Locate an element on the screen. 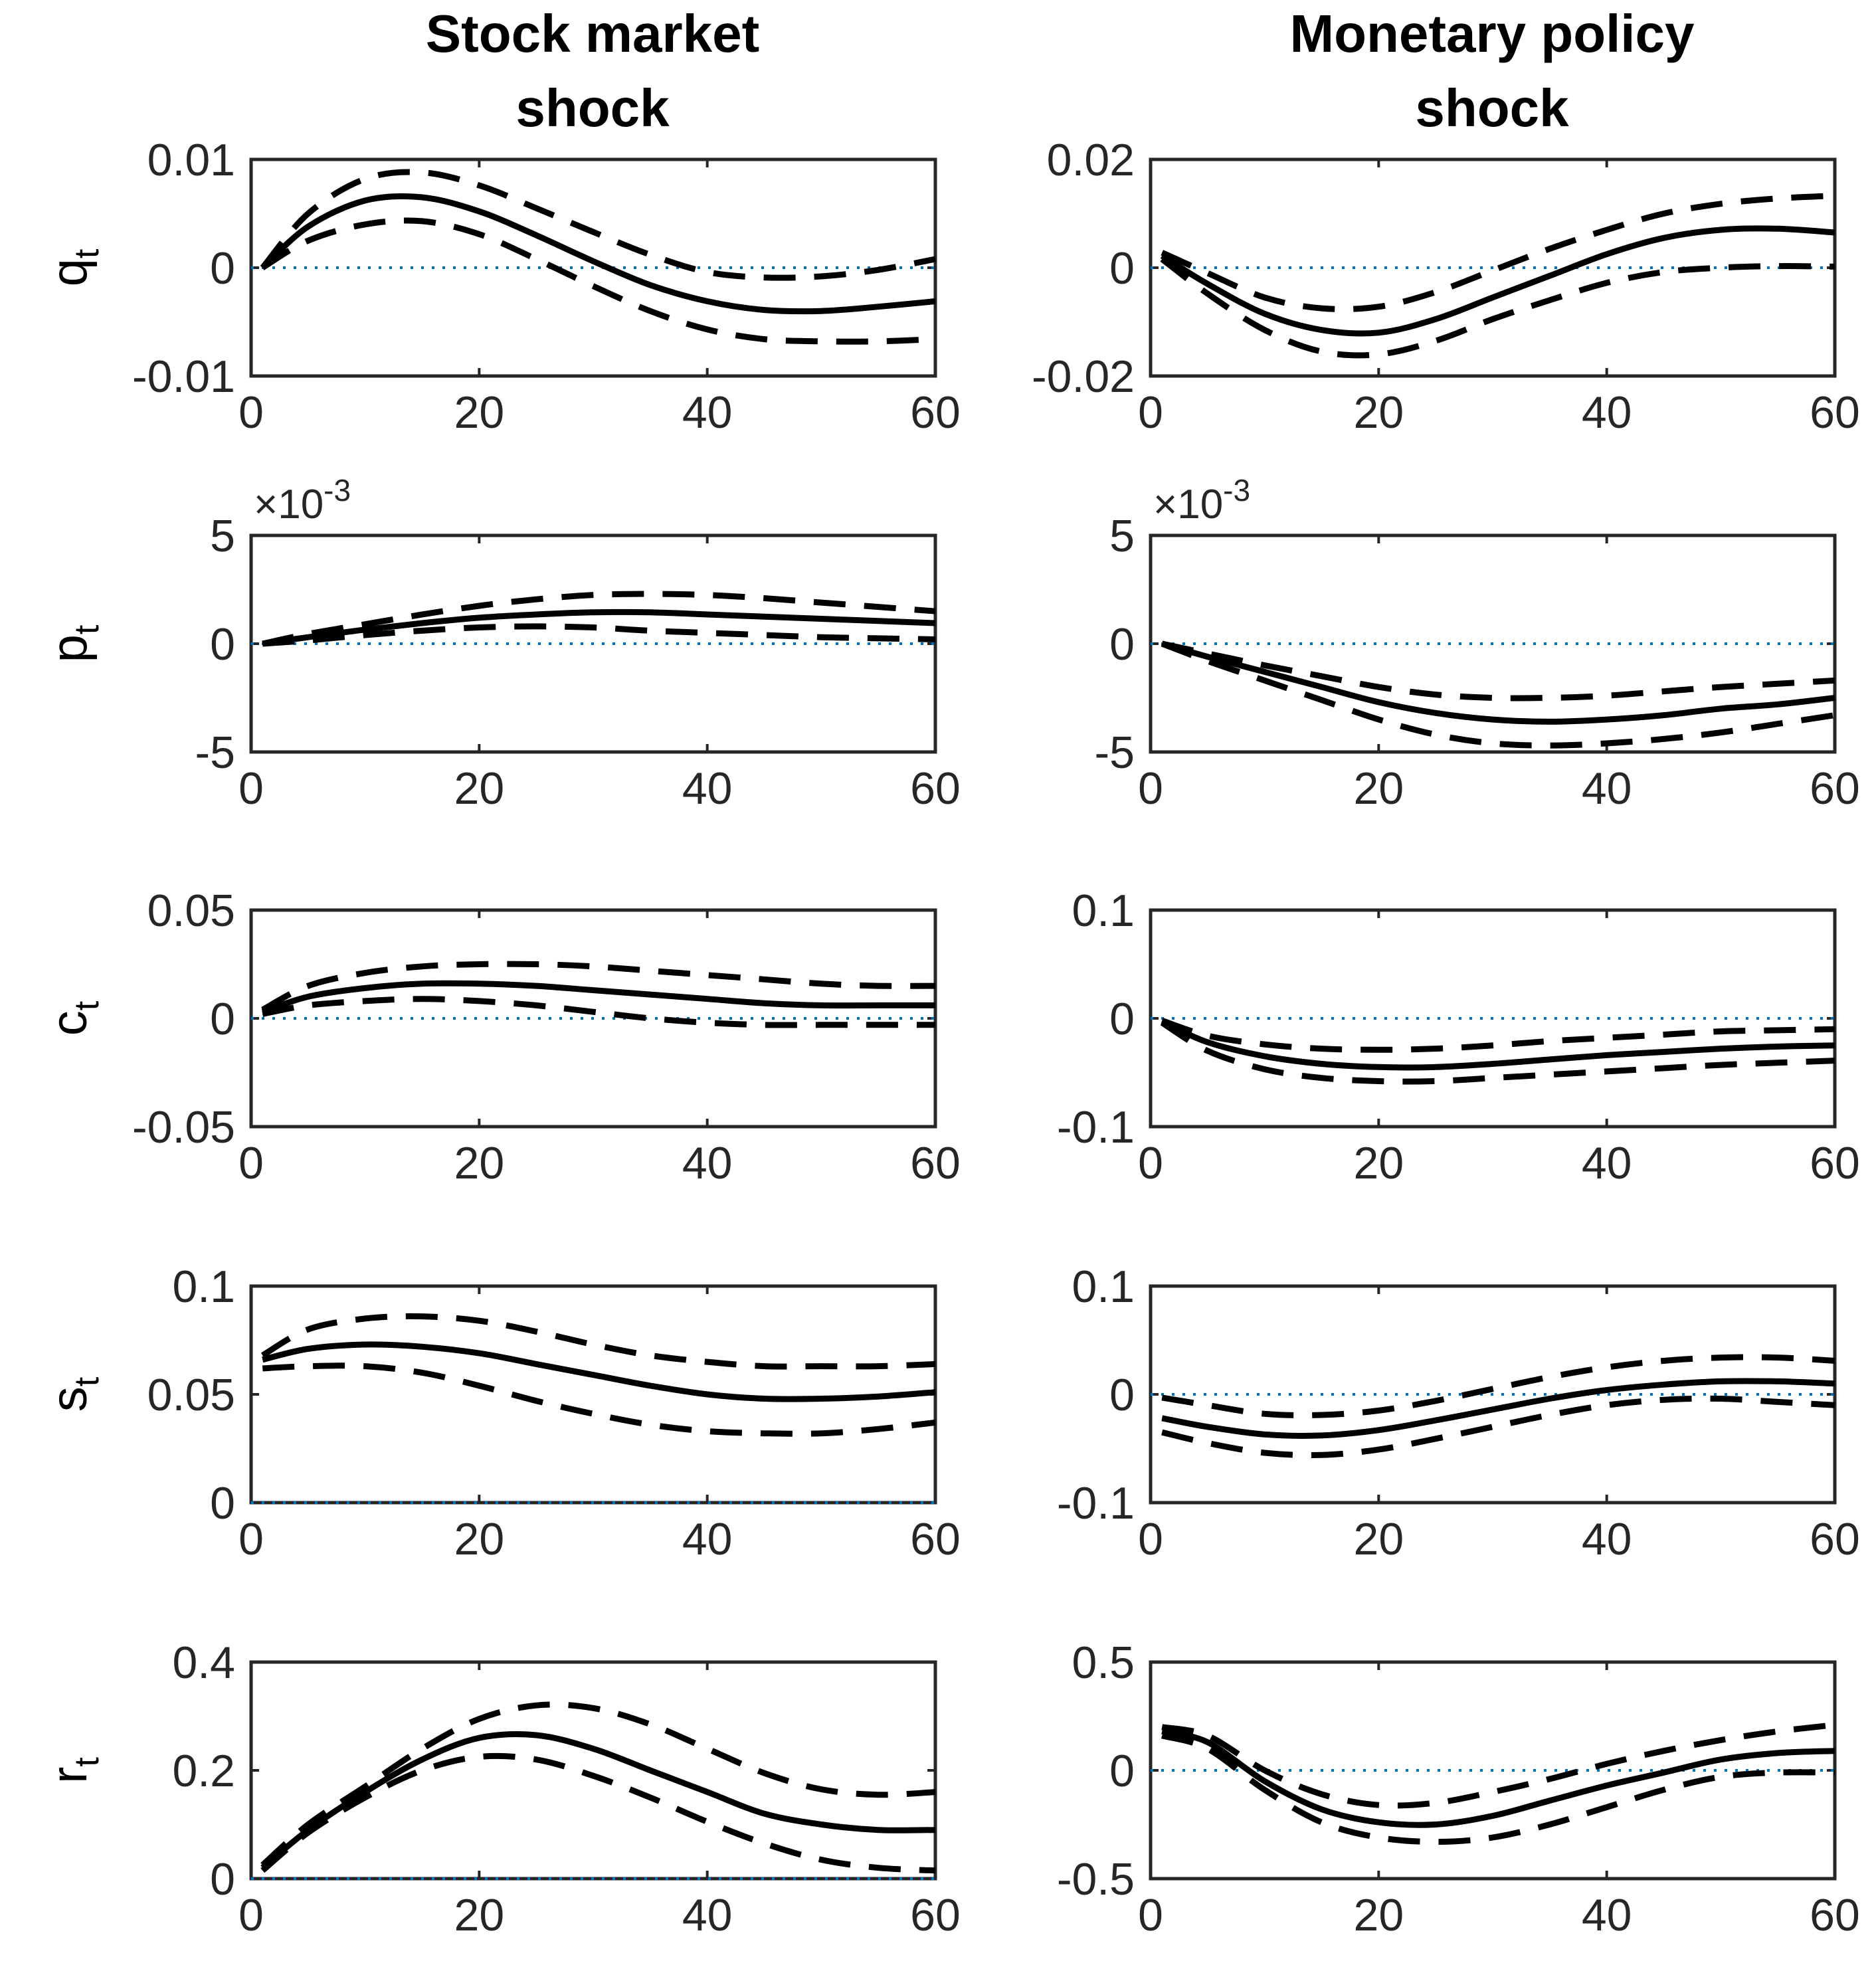 This screenshot has height=1963, width=1876. y-tick-label: 0.01 is located at coordinates (191, 160).